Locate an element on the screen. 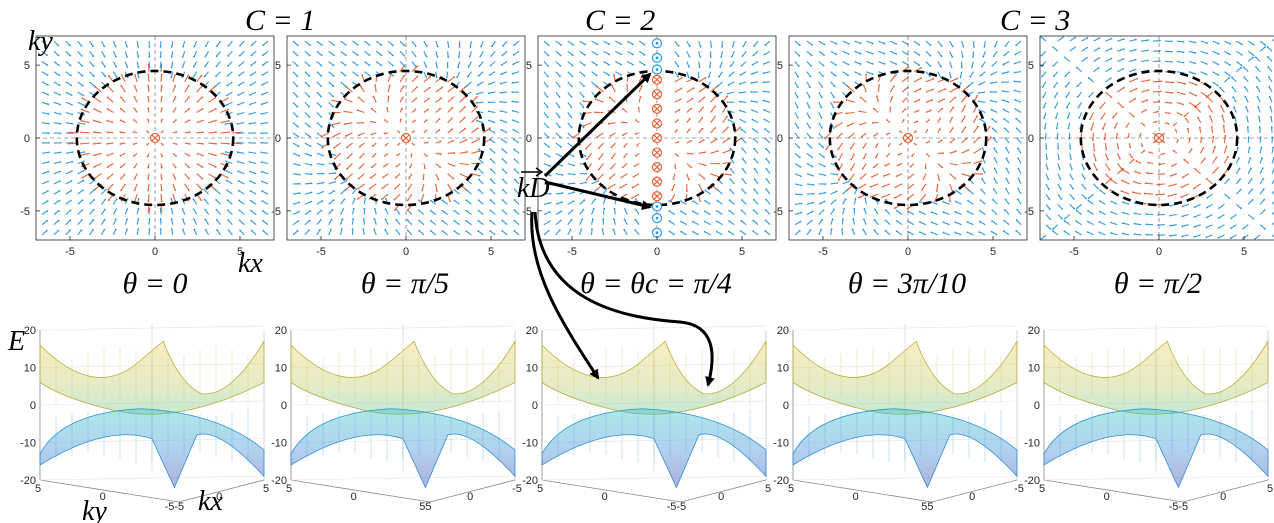 Image resolution: width=1274 pixels, height=523 pixels. z-tick-label: -10 is located at coordinates (1032, 444).